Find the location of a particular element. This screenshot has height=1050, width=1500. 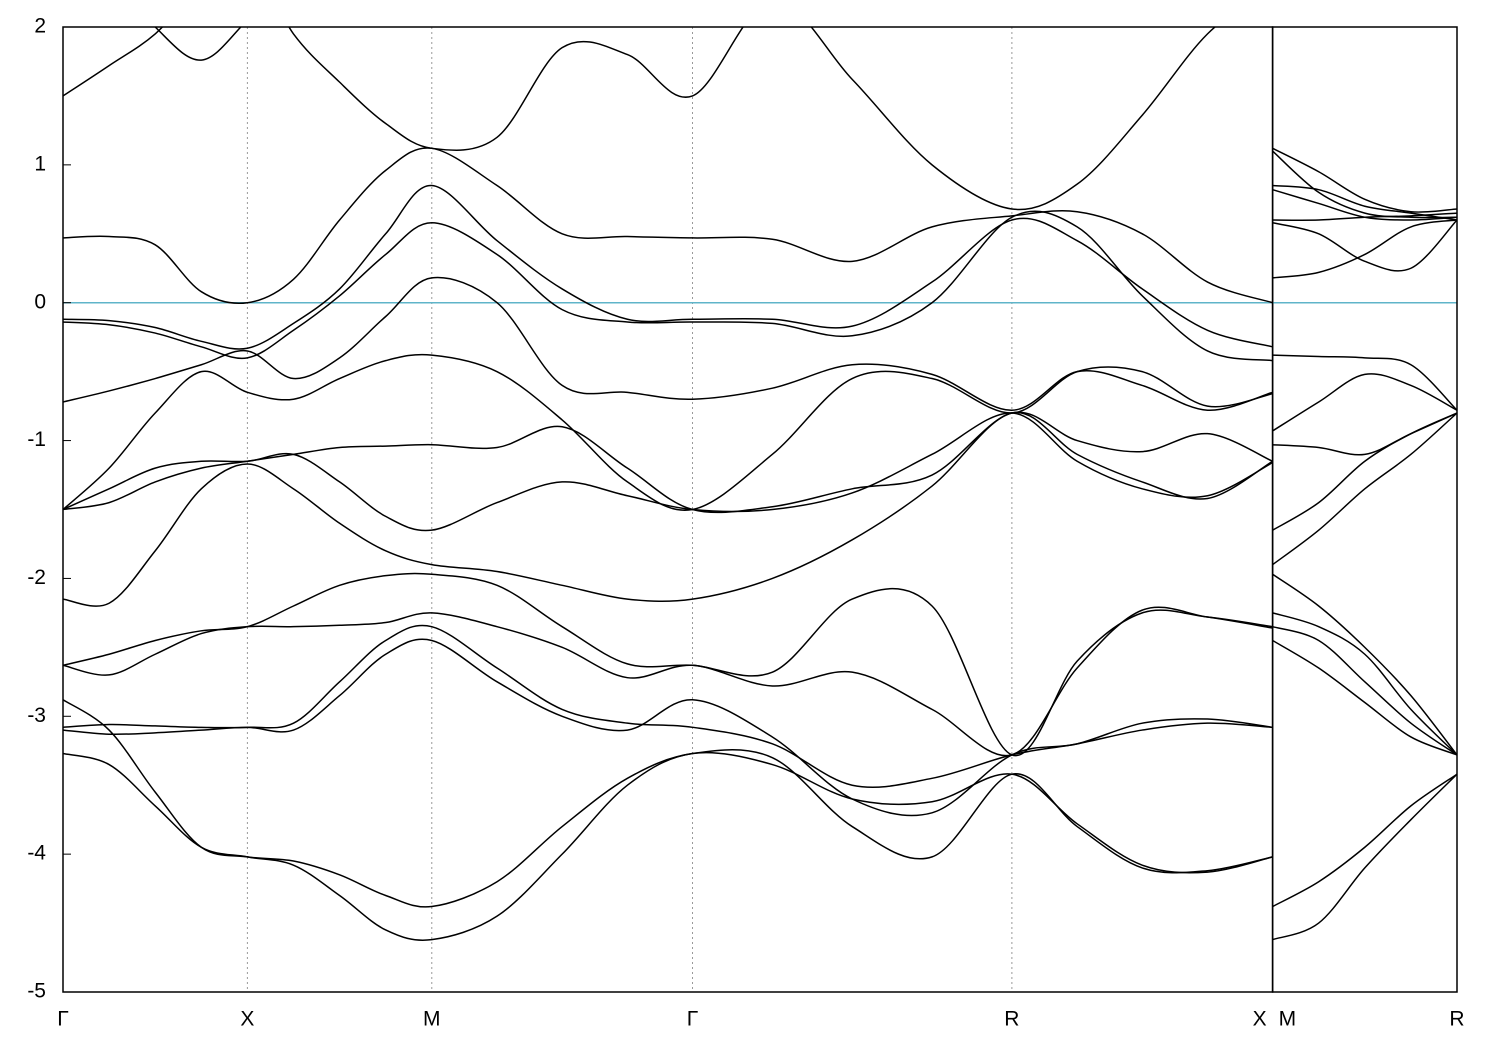

plot-area is located at coordinates (1365, 544).